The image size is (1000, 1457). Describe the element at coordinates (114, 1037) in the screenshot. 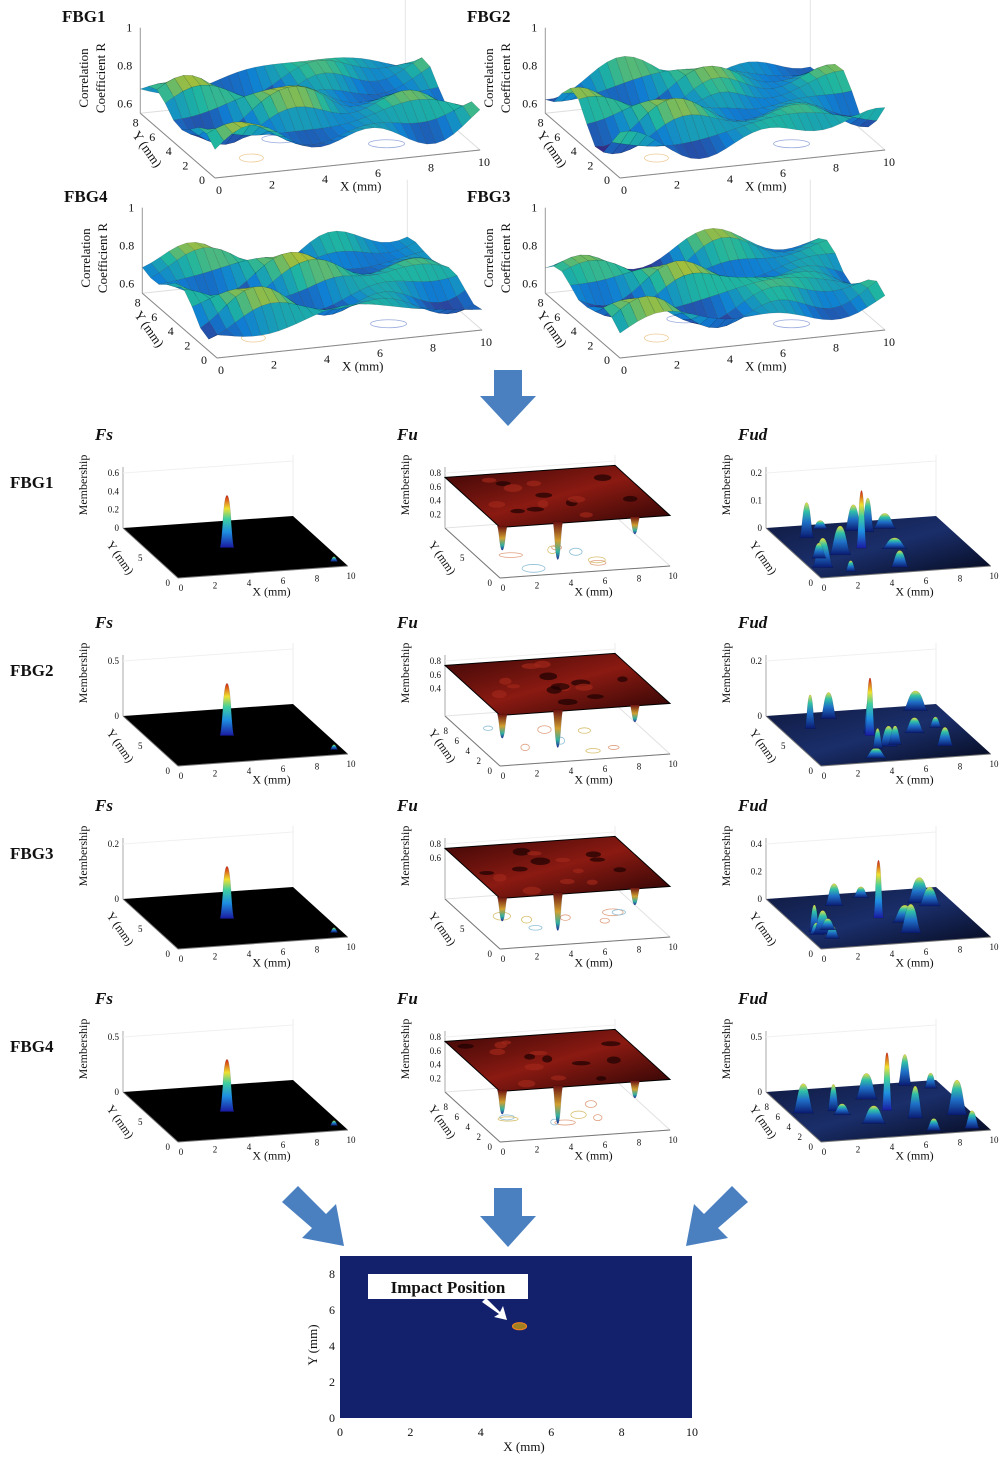

I see `z-tick-label: 0.5` at that location.